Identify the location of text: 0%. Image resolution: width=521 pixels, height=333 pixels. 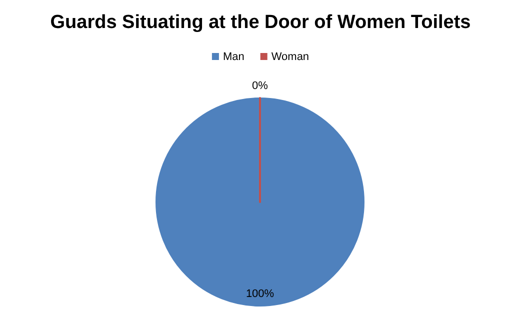
(260, 86).